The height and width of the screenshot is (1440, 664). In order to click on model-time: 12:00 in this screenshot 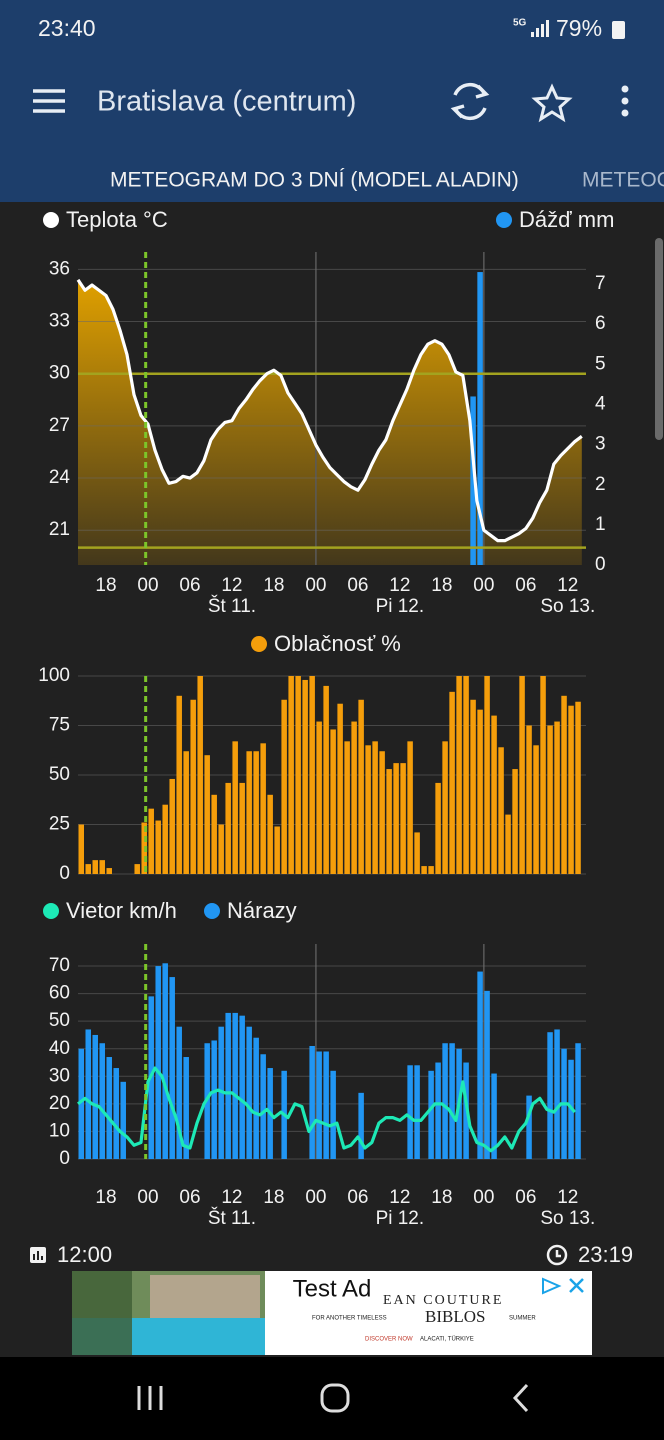, I will do `click(84, 1254)`.